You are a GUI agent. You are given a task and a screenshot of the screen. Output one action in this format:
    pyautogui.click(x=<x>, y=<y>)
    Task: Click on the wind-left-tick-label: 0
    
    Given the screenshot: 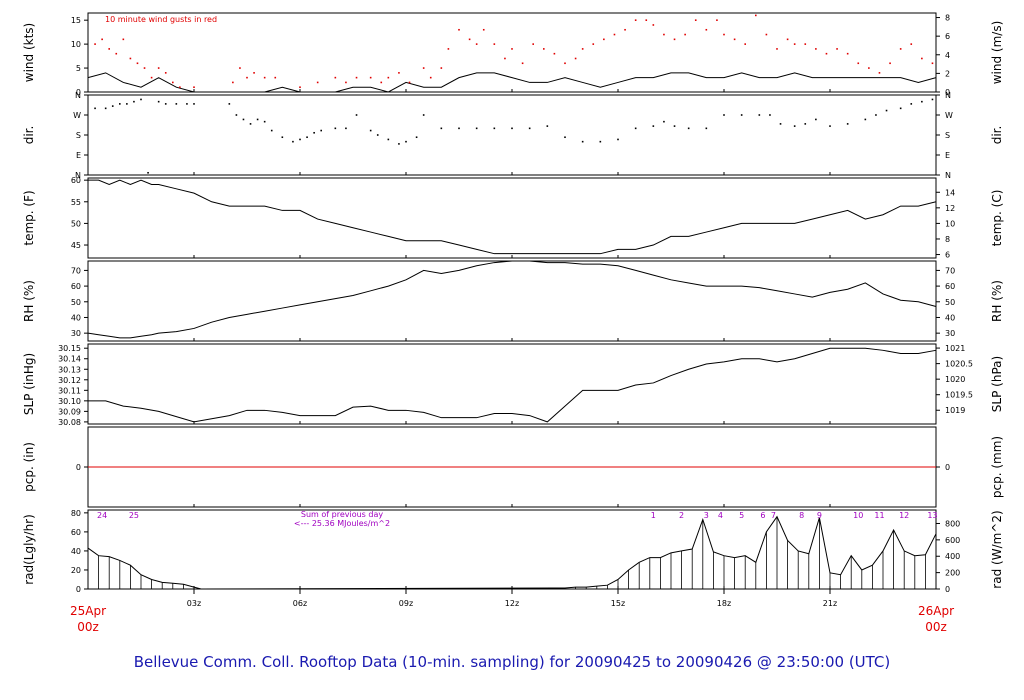 What is the action you would take?
    pyautogui.click(x=78, y=92)
    